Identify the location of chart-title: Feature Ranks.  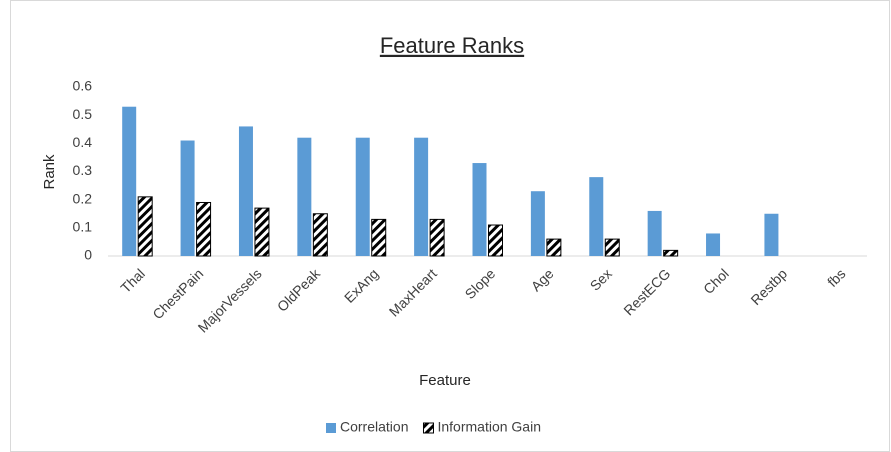
(452, 45).